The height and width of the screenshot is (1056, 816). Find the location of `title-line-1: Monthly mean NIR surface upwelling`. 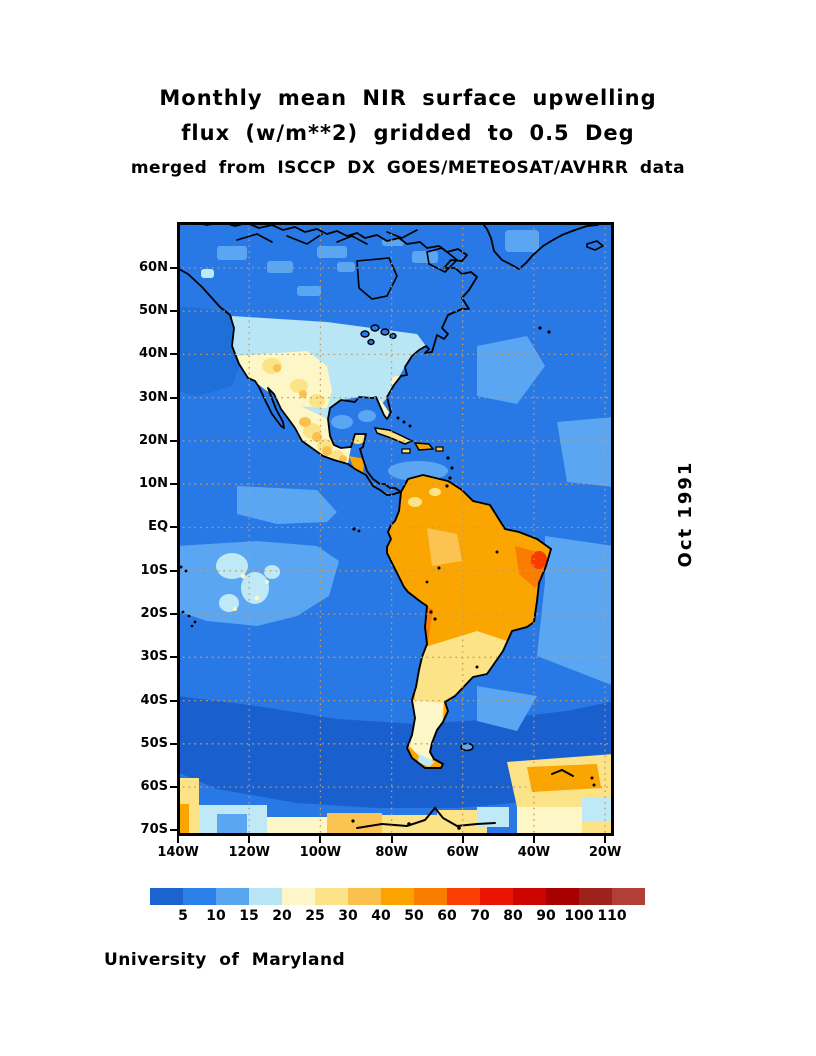

title-line-1: Monthly mean NIR surface upwelling is located at coordinates (408, 98).